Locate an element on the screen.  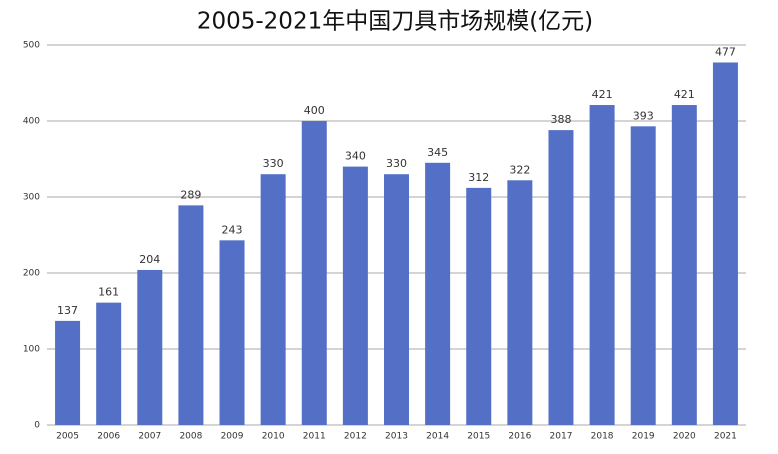
chart-title: 2005-2021年中国刀具市场规模(亿元) is located at coordinates (395, 22).